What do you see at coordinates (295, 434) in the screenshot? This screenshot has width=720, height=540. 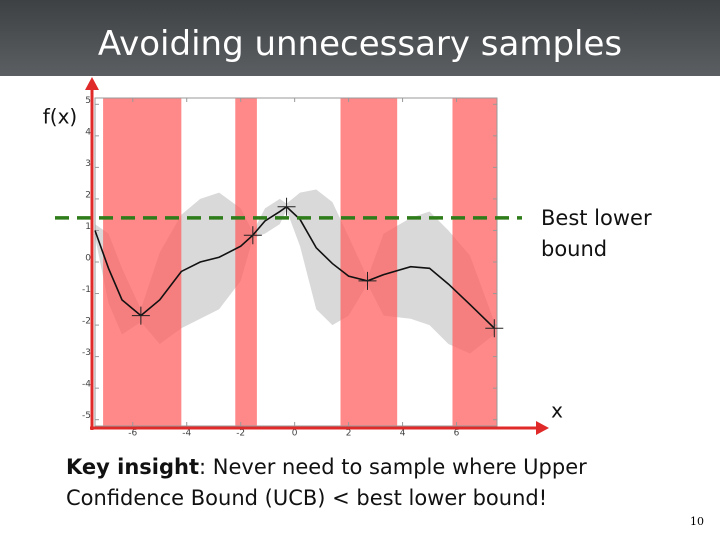 I see `x-tick-label: 0` at bounding box center [295, 434].